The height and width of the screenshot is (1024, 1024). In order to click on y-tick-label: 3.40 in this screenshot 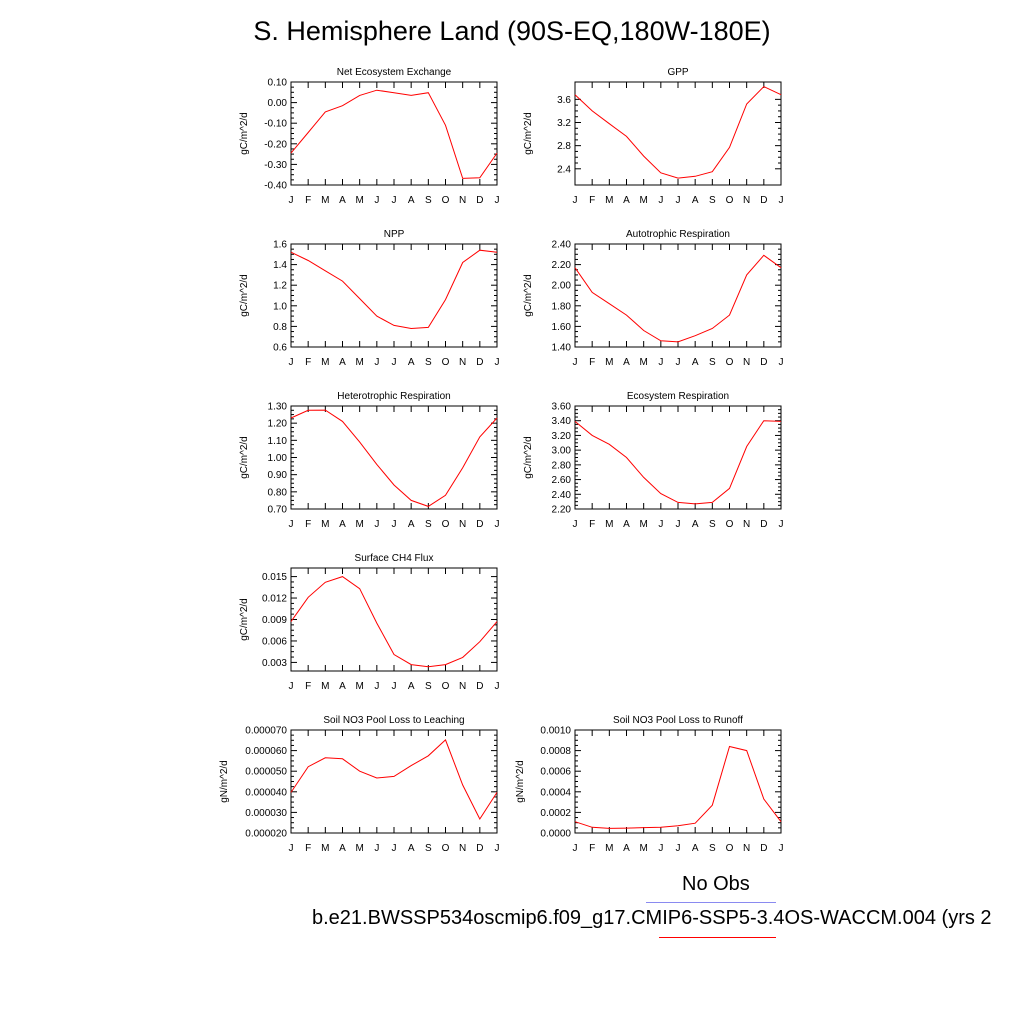, I will do `click(562, 421)`.